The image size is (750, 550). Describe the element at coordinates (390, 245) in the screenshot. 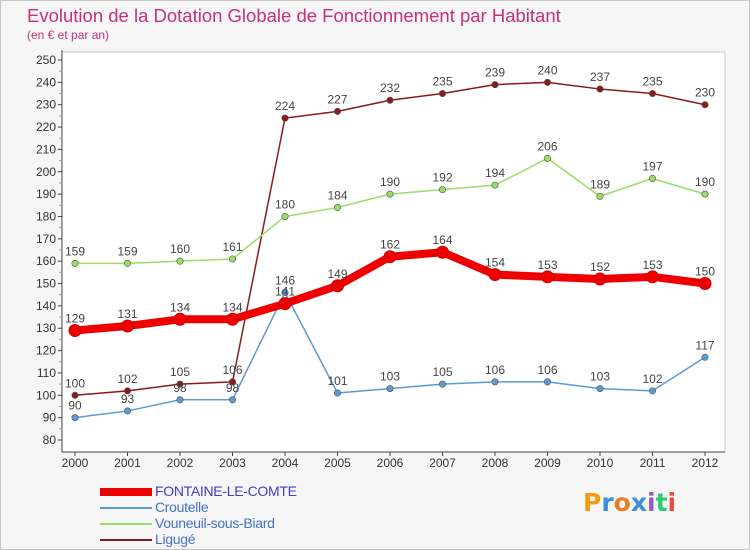

I see `data-label: 162` at that location.